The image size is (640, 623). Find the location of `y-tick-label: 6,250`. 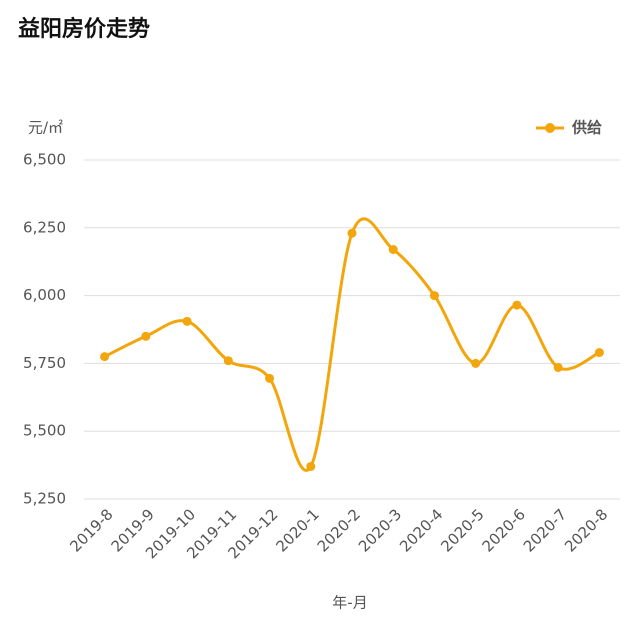

y-tick-label: 6,250 is located at coordinates (44, 227).